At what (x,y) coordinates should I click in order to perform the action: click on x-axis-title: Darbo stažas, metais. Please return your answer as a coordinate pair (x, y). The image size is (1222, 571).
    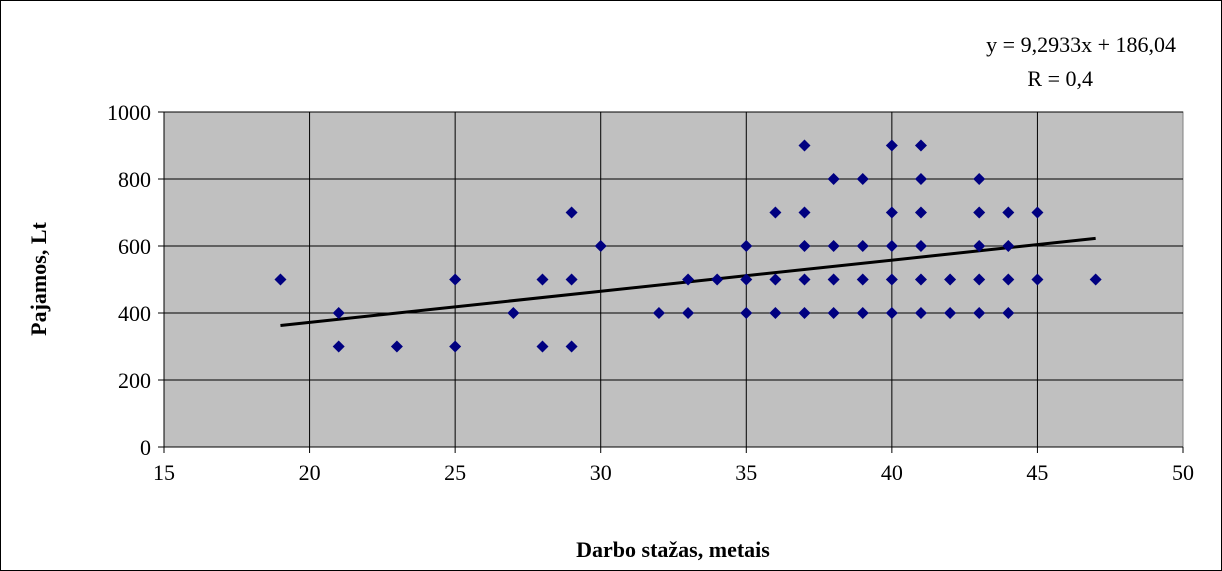
    Looking at the image, I should click on (673, 549).